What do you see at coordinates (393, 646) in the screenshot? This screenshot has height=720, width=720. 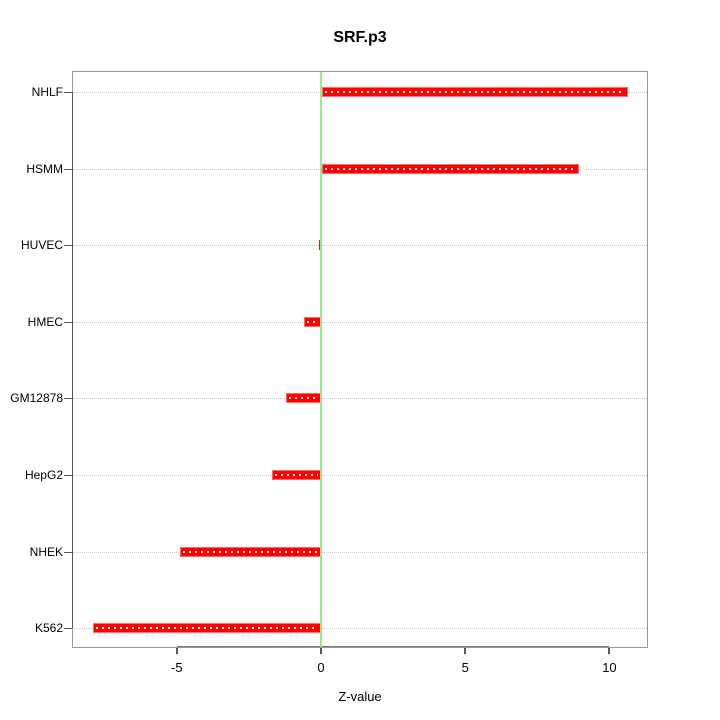 I see `x-axis-line` at bounding box center [393, 646].